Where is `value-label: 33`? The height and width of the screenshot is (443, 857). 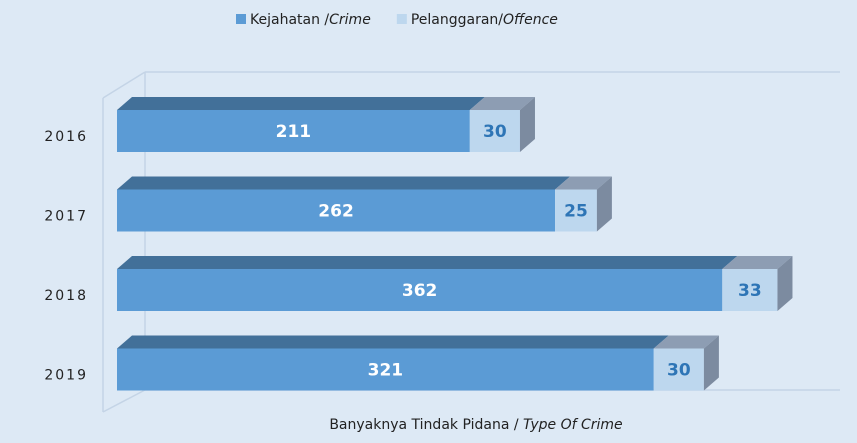 value-label: 33 is located at coordinates (750, 291).